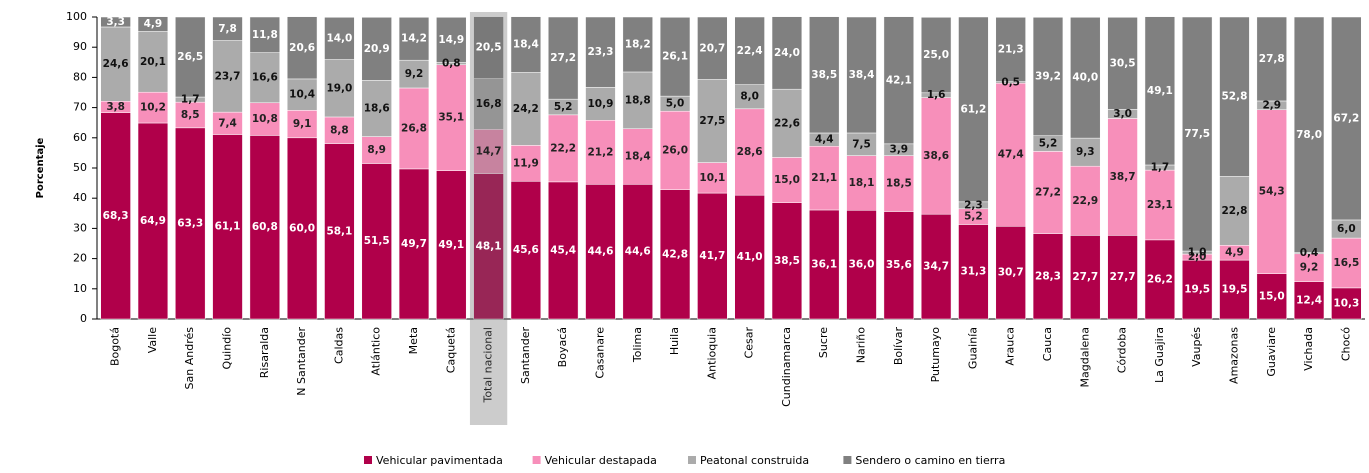  What do you see at coordinates (750, 51) in the screenshot?
I see `data-label: 22,4` at bounding box center [750, 51].